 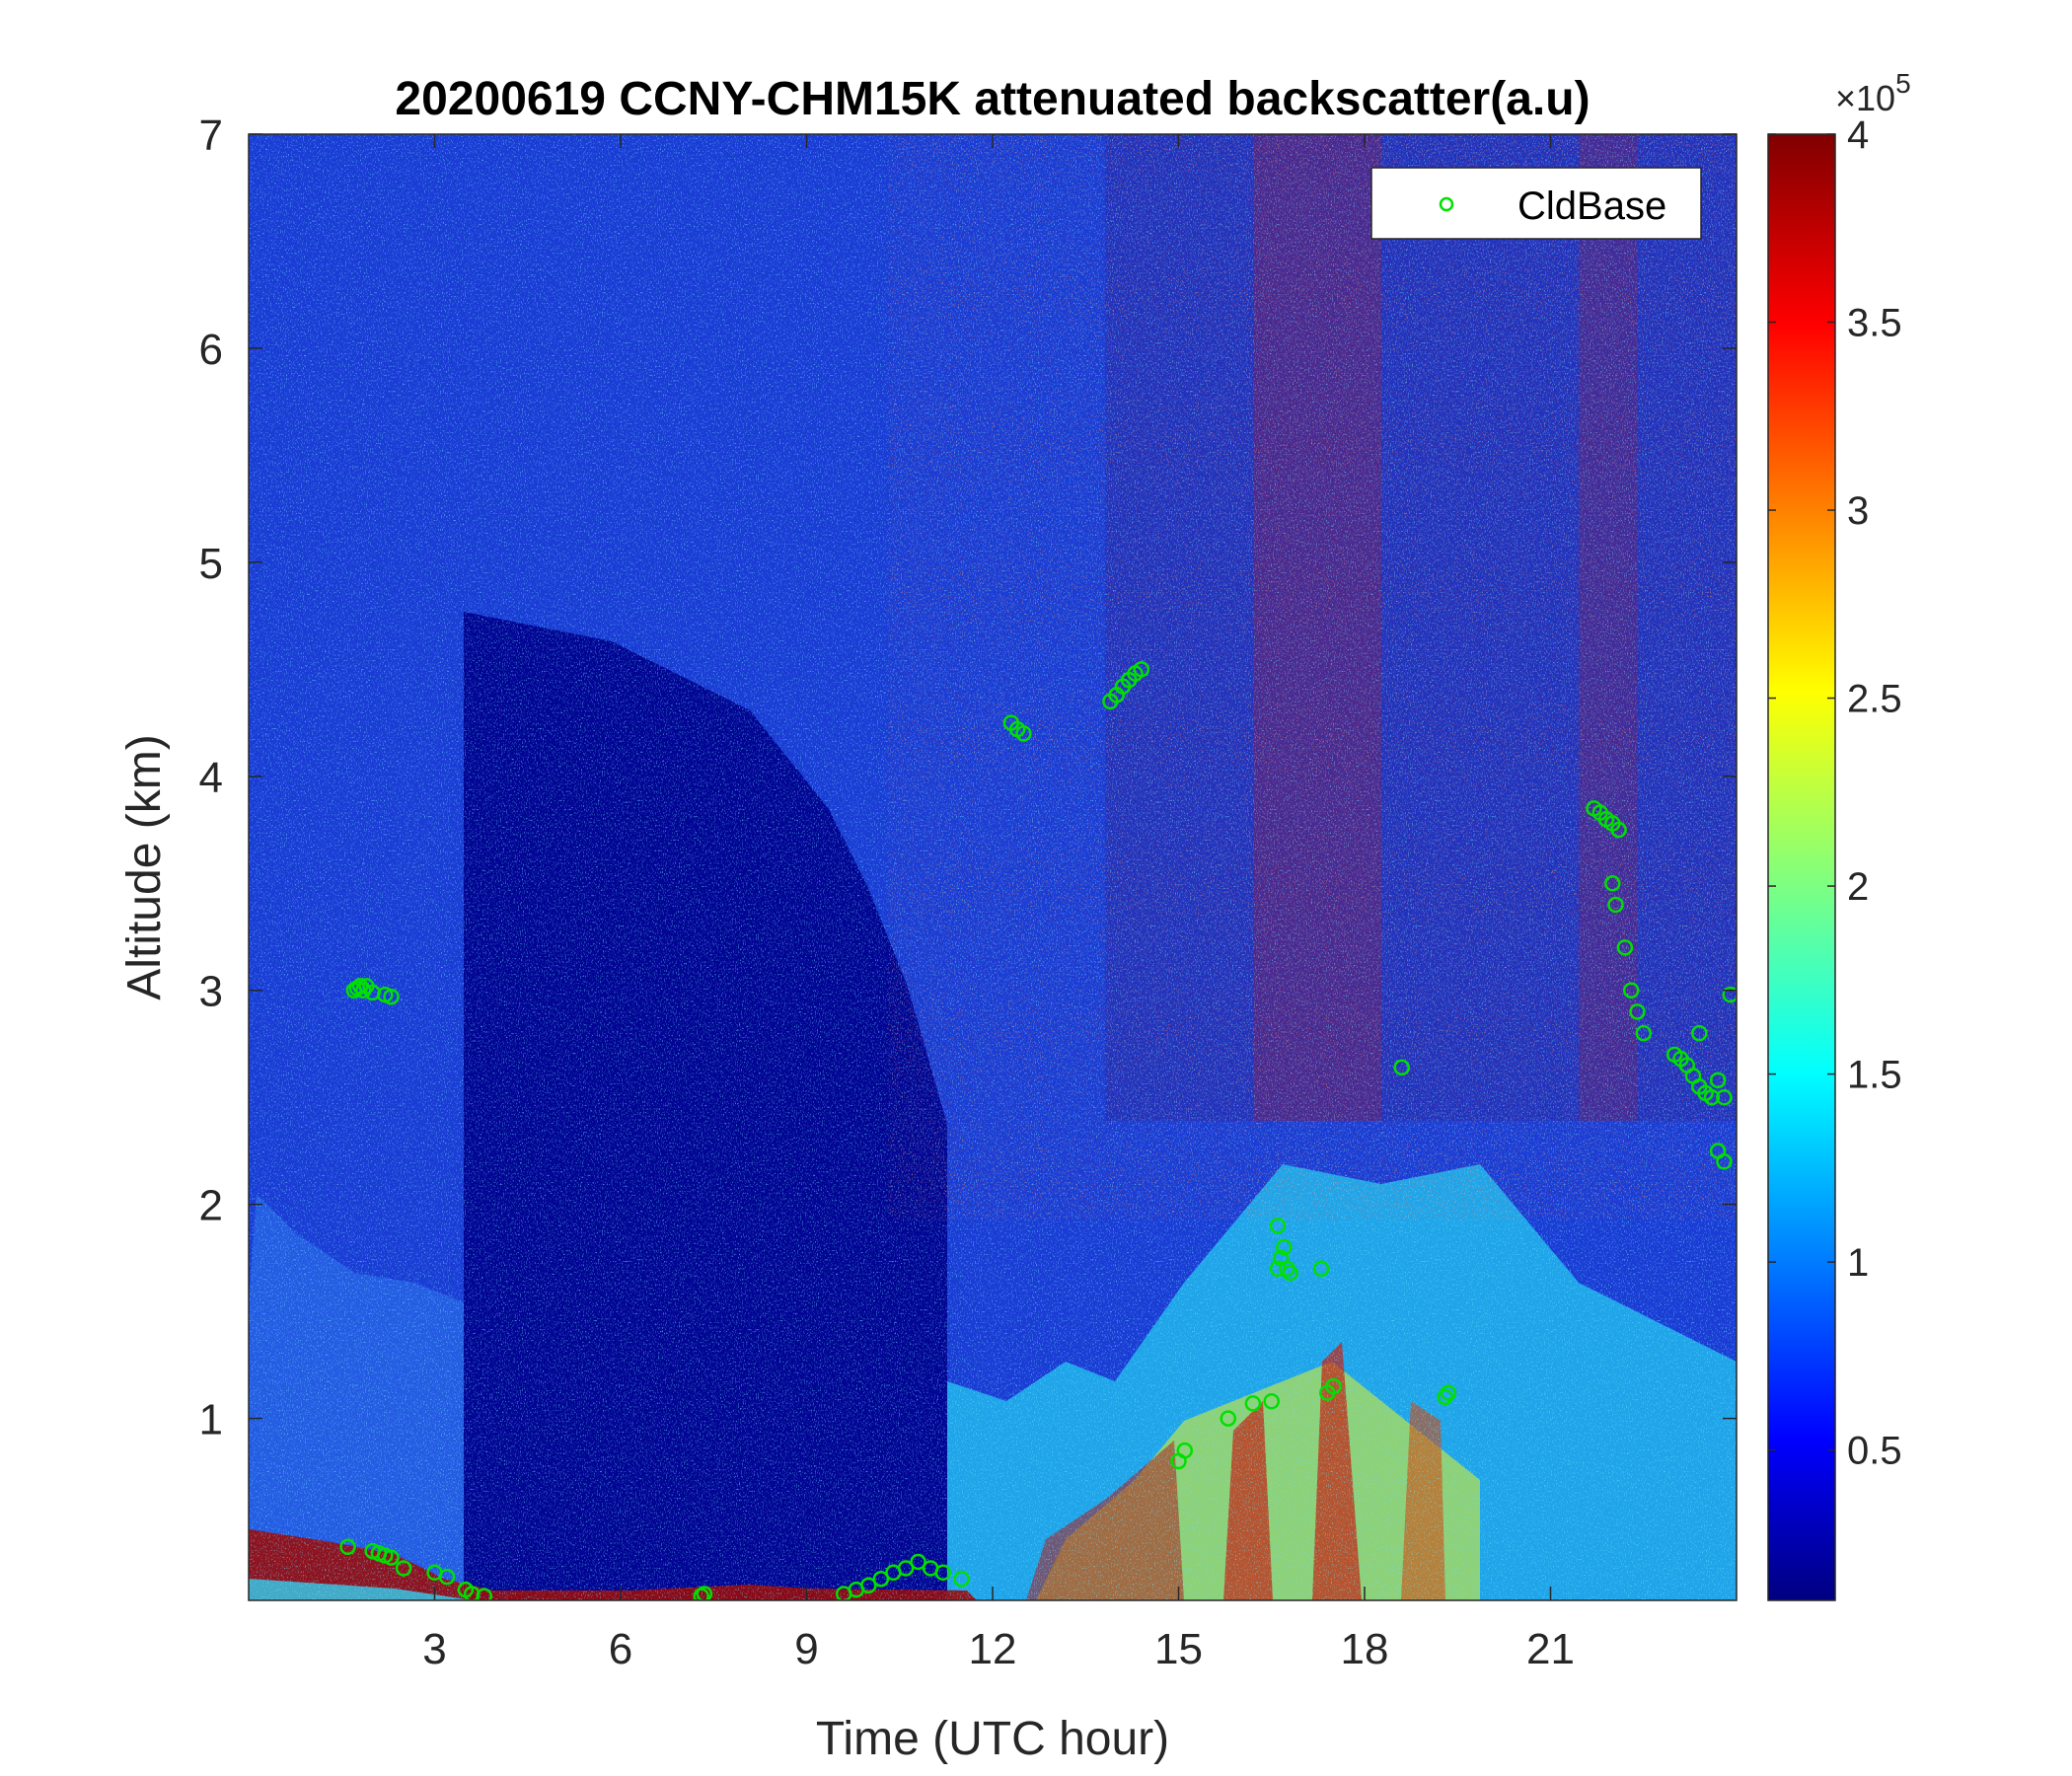 What do you see at coordinates (621, 1649) in the screenshot?
I see `x-tick-label: 6` at bounding box center [621, 1649].